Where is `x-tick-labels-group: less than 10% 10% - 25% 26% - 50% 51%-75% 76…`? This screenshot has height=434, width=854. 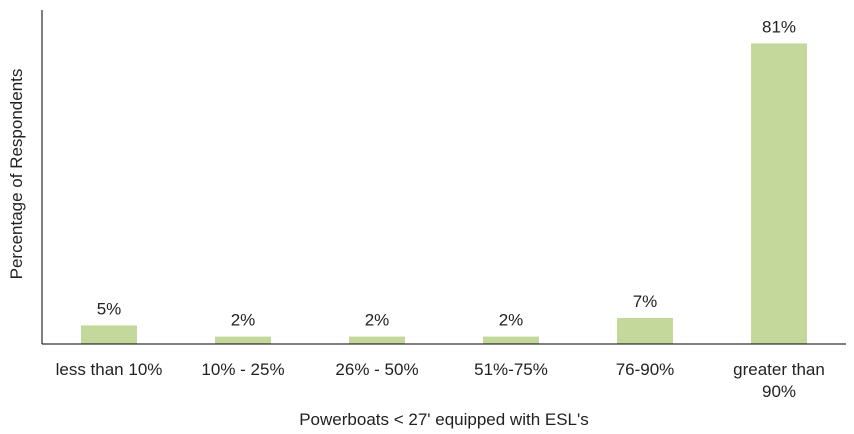
x-tick-labels-group: less than 10% 10% - 25% 26% - 50% 51%-75% 76… is located at coordinates (440, 380).